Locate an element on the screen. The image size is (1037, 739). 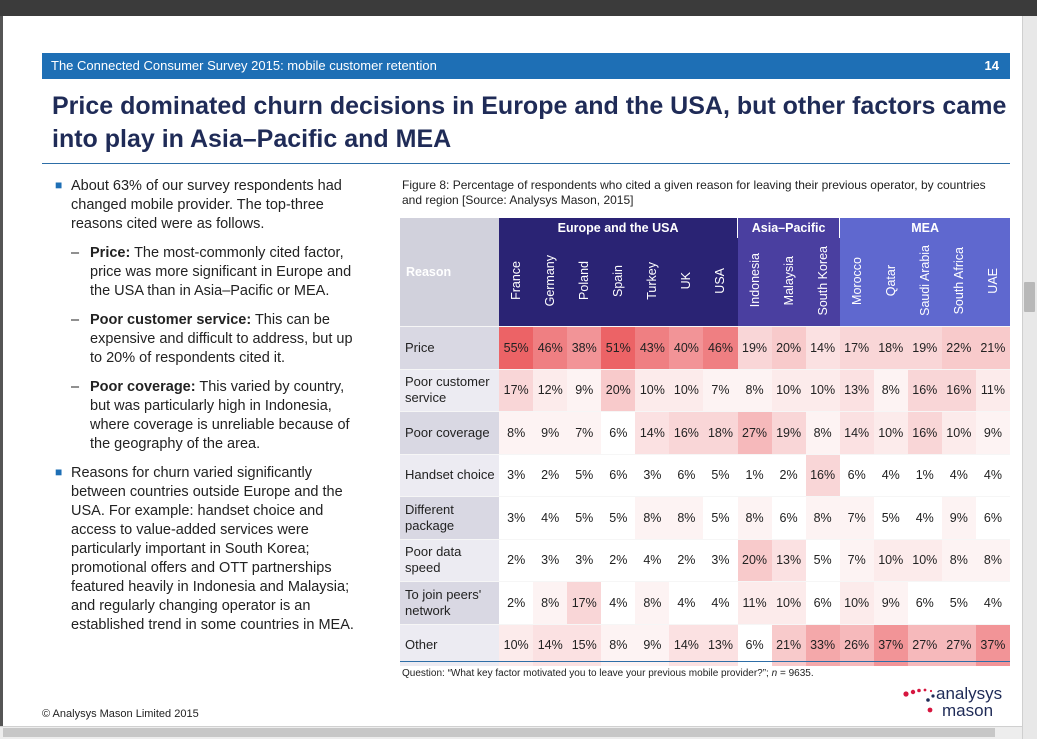
reason-label: To join peers' network is located at coordinates (450, 602).